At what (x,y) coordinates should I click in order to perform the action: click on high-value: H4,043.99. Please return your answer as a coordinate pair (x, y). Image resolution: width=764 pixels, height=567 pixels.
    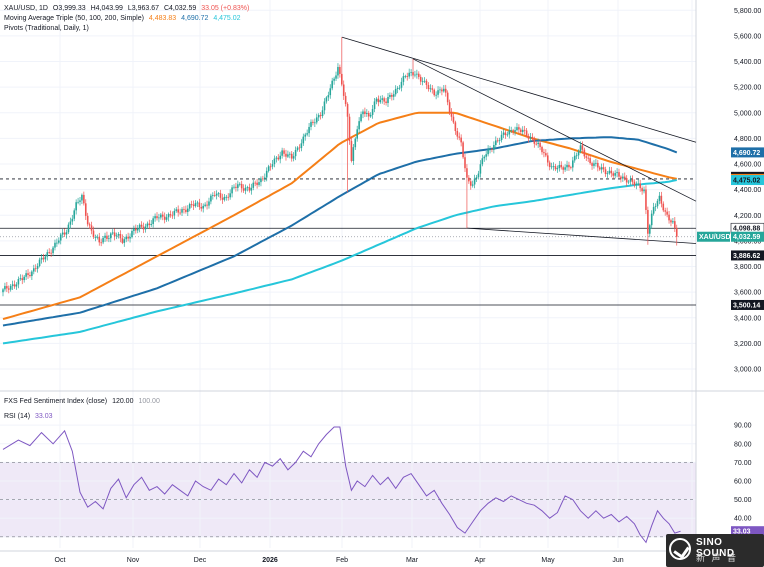
    Looking at the image, I should click on (106, 8).